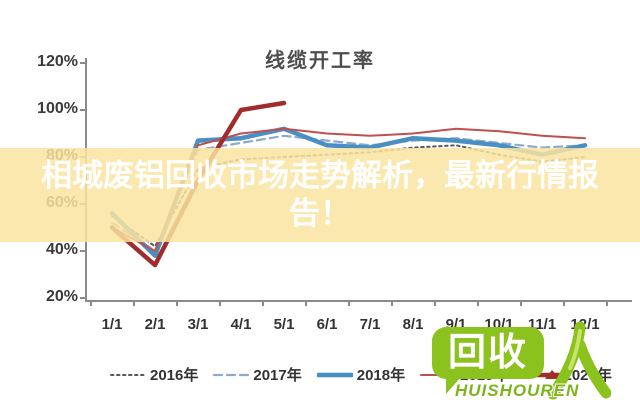 The width and height of the screenshot is (640, 400). I want to click on y-tick-label: 120%, so click(57, 61).